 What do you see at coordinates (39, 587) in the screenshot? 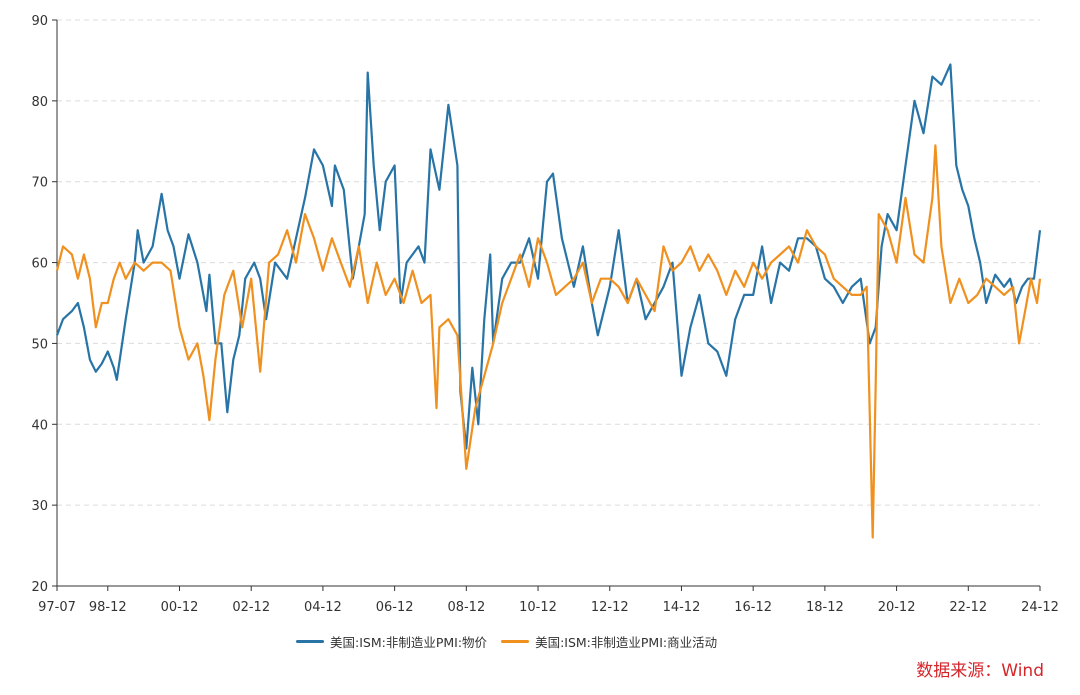
I see `y-tick-label: 20` at bounding box center [39, 587].